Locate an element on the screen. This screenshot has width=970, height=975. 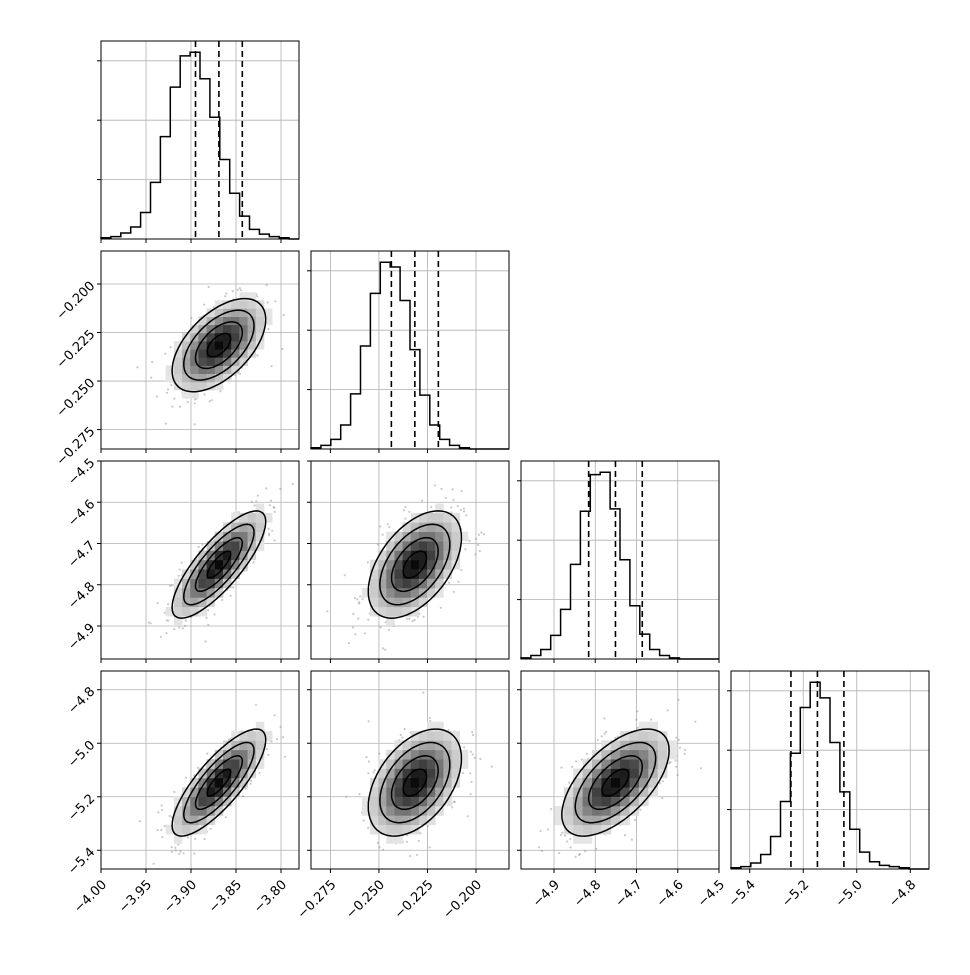
contours is located at coordinates (219, 345).